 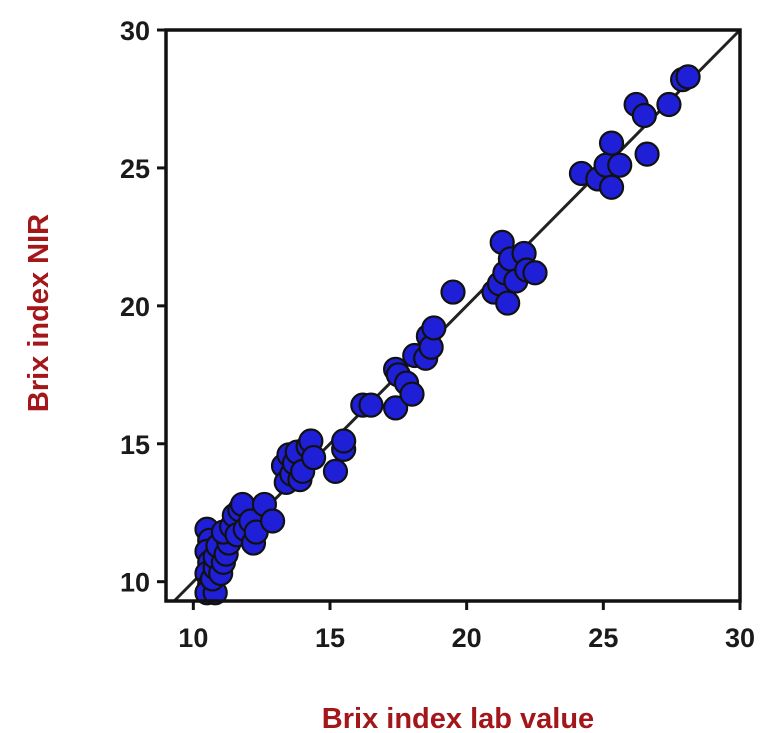 What do you see at coordinates (135, 31) in the screenshot?
I see `y-tick-label: 30` at bounding box center [135, 31].